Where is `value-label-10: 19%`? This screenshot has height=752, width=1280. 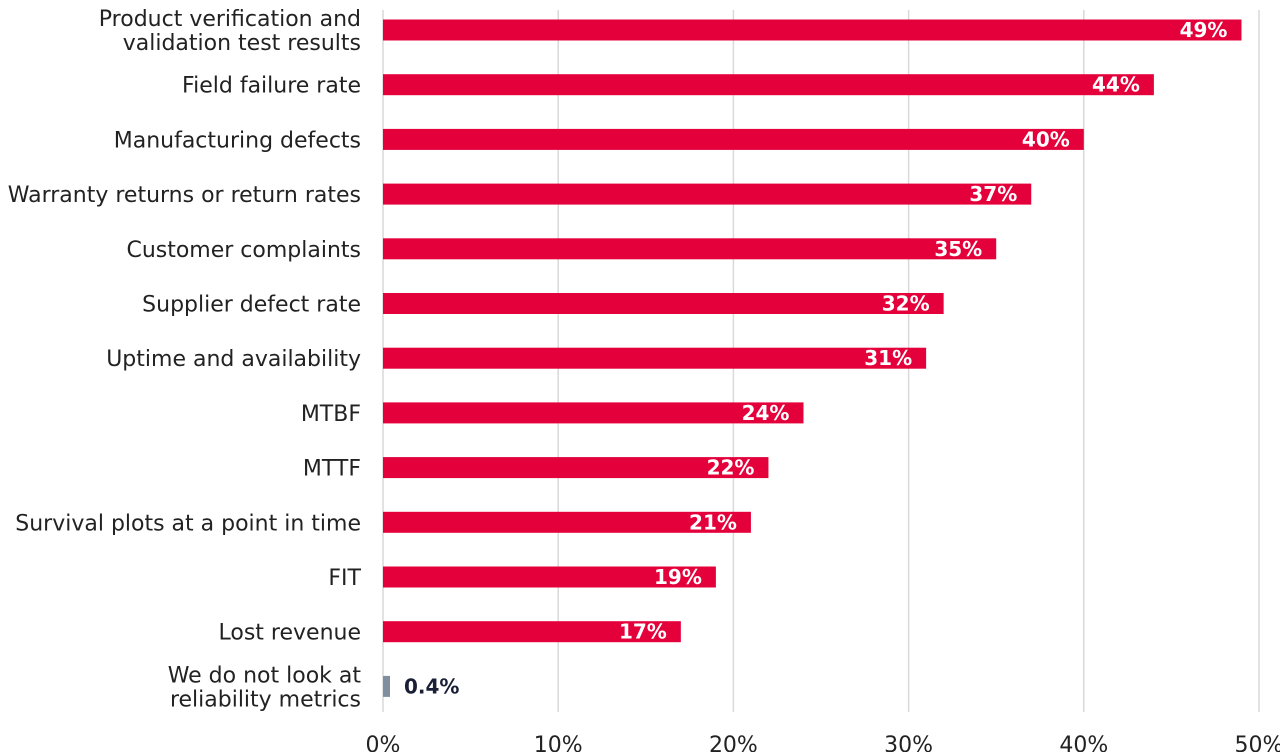
value-label-10: 19% is located at coordinates (678, 577).